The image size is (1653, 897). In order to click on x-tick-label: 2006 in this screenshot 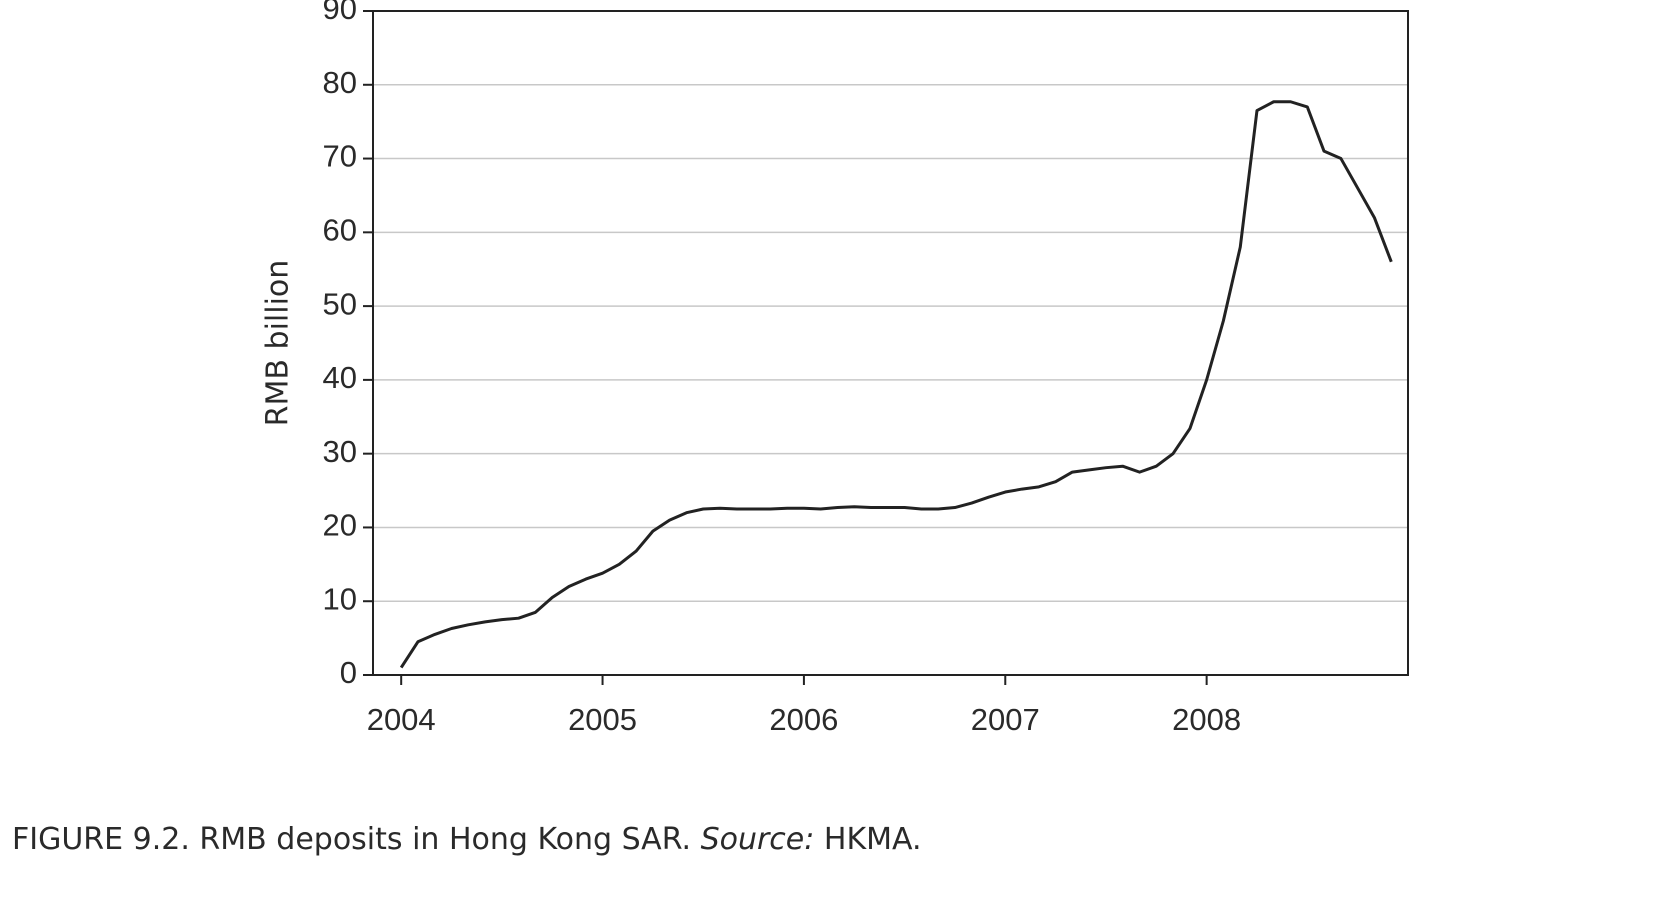, I will do `click(803, 719)`.